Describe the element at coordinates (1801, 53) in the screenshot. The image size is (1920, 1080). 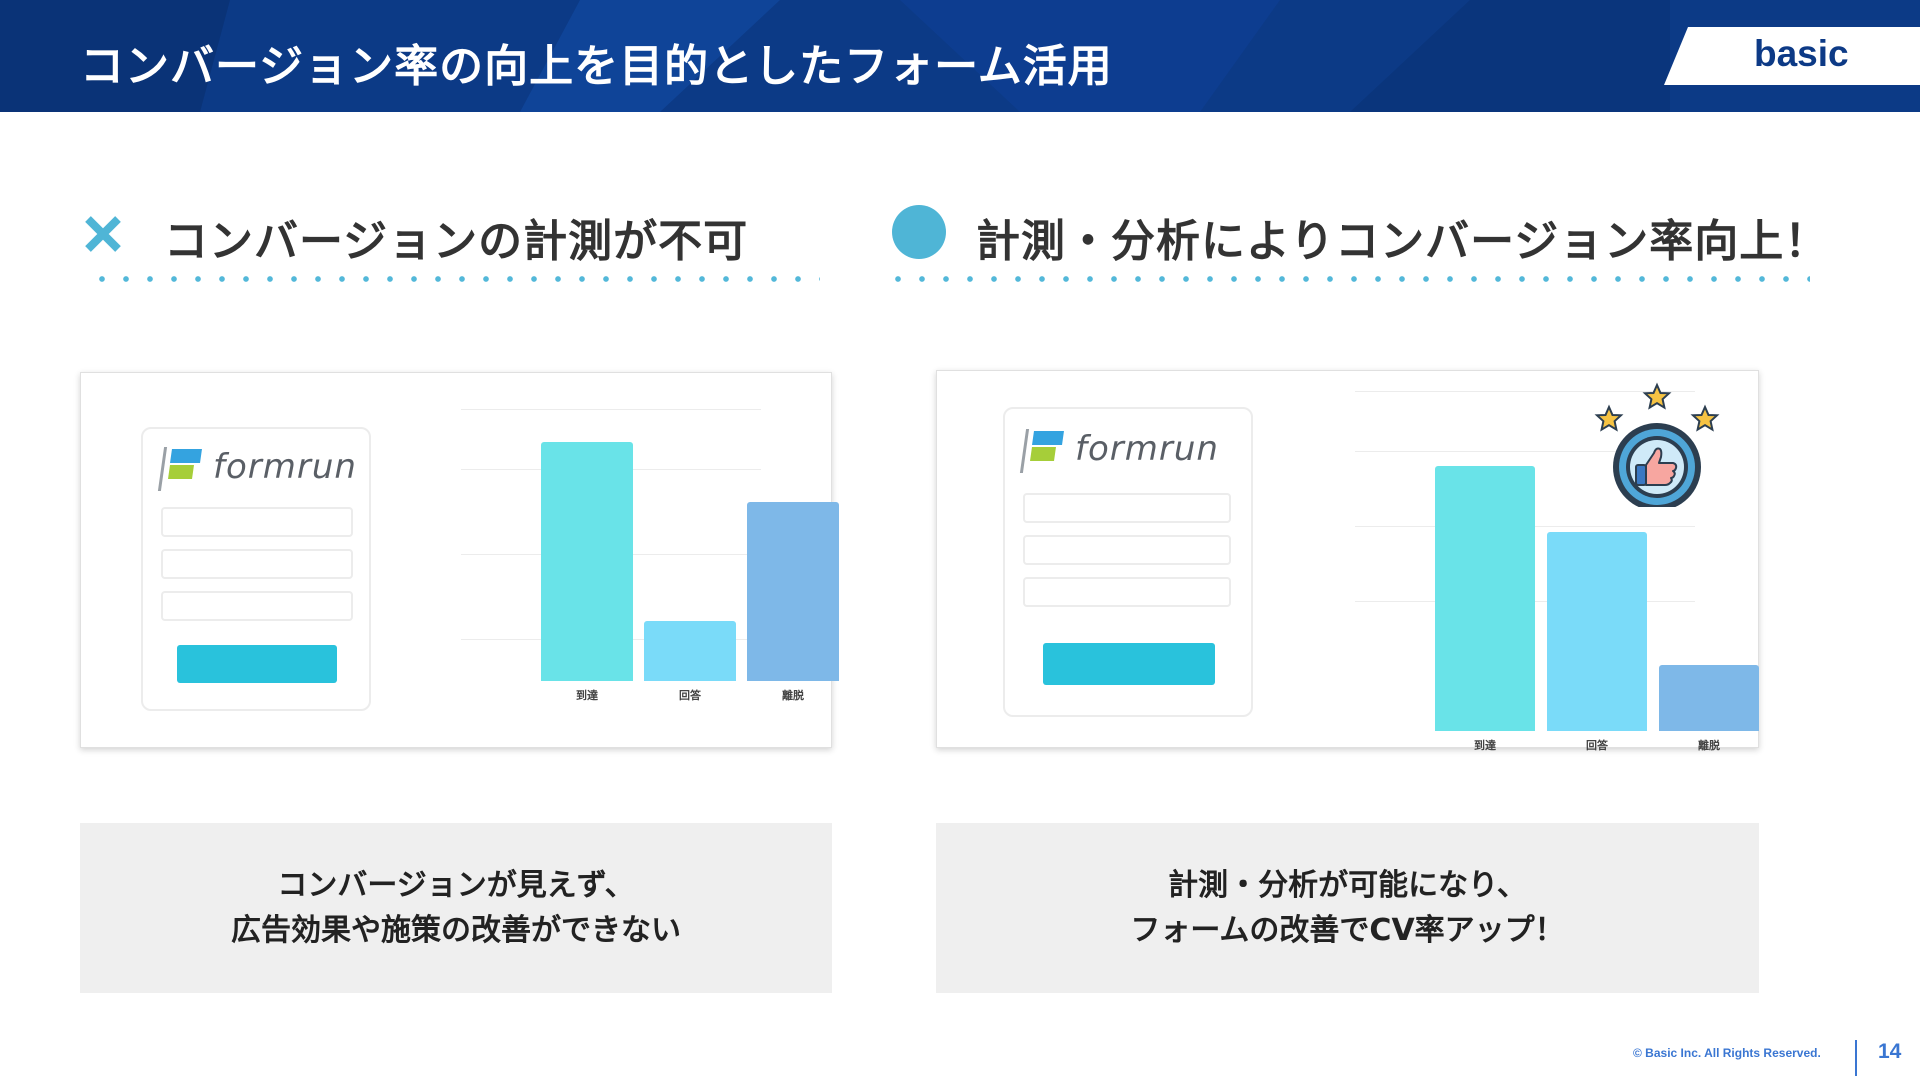
I see `company-logo: basic` at that location.